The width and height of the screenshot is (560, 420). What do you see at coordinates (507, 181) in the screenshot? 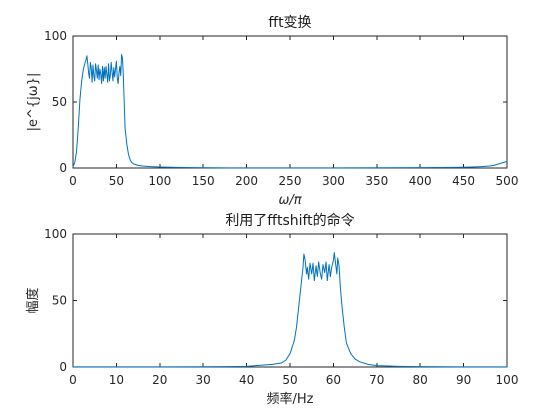
I see `x-tick-label: 500` at bounding box center [507, 181].